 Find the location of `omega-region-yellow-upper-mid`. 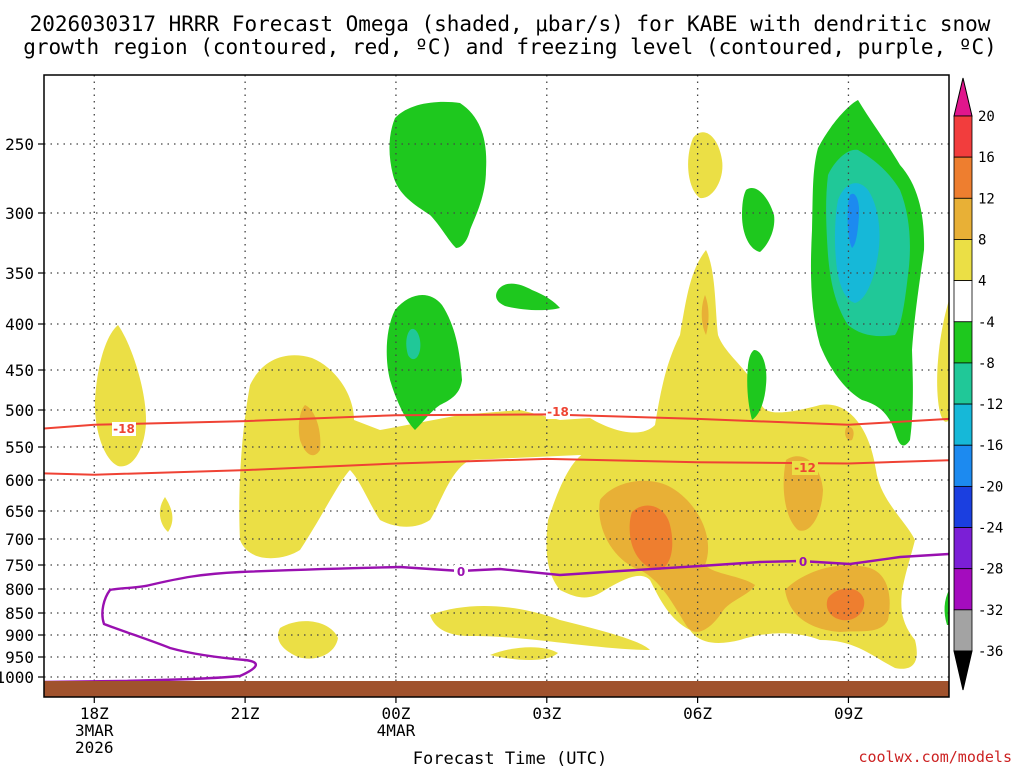

omega-region-yellow-upper-mid is located at coordinates (705, 165).